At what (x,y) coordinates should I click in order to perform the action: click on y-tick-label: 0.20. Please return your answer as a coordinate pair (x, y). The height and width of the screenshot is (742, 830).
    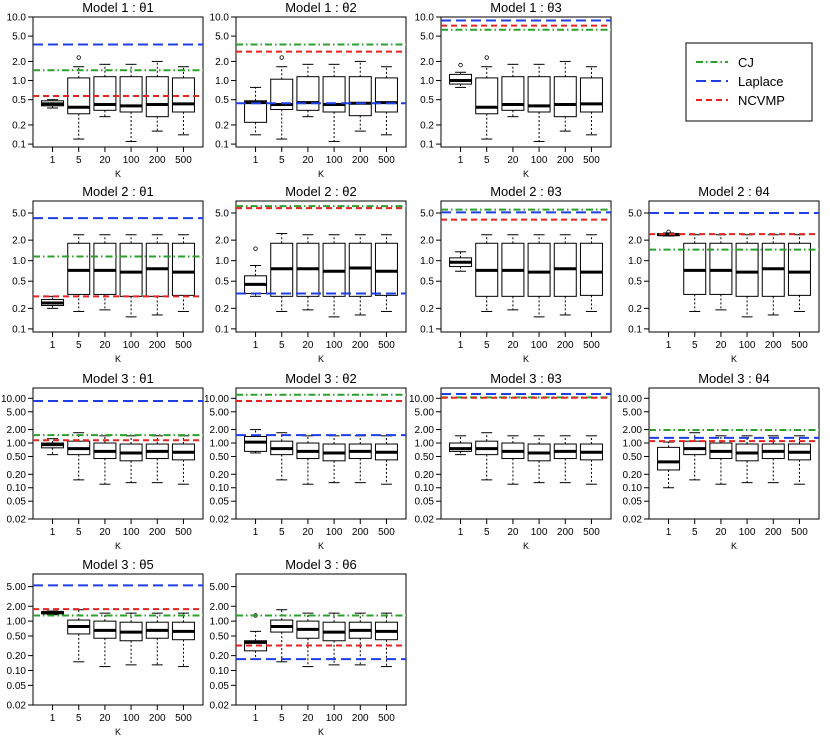
    Looking at the image, I should click on (425, 475).